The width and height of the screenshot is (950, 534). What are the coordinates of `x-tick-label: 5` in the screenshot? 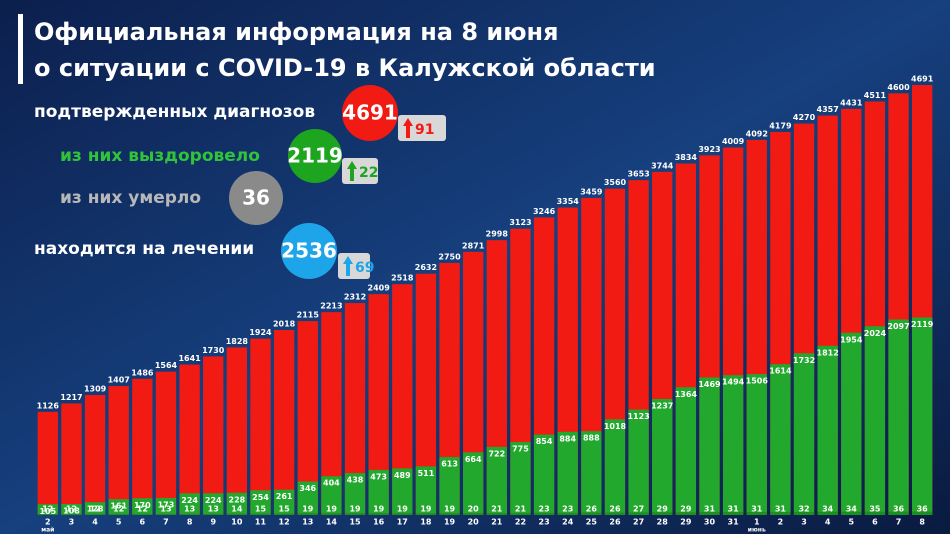 It's located at (119, 522).